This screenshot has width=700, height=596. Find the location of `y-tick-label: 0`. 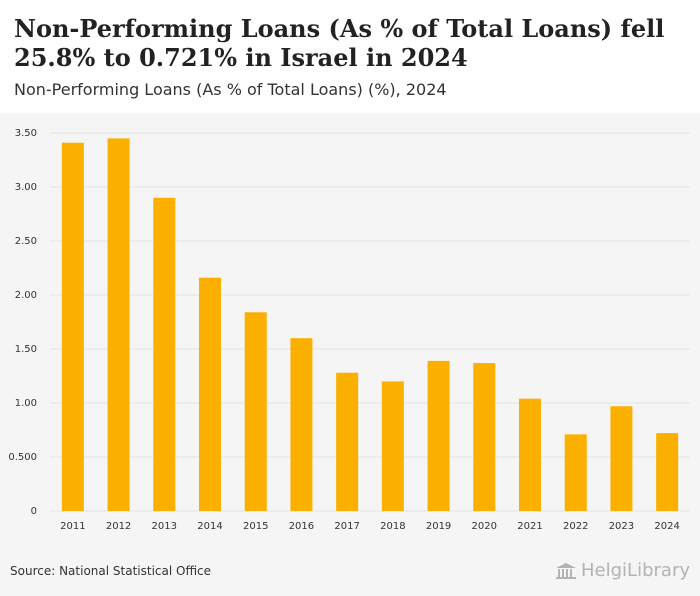

y-tick-label: 0 is located at coordinates (34, 511).